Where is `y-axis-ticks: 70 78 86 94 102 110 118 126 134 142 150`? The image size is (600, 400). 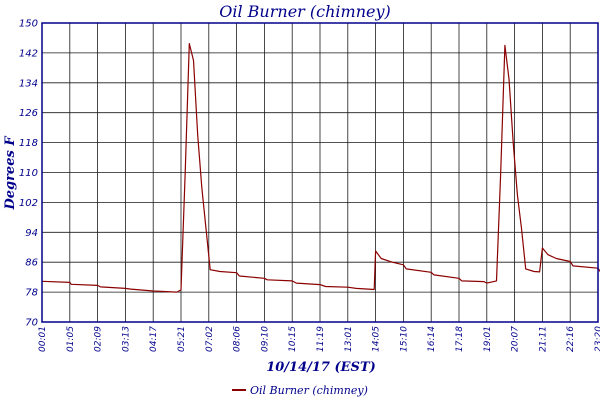
y-axis-ticks: 70 78 86 94 102 110 118 126 134 142 150 is located at coordinates (28, 174).